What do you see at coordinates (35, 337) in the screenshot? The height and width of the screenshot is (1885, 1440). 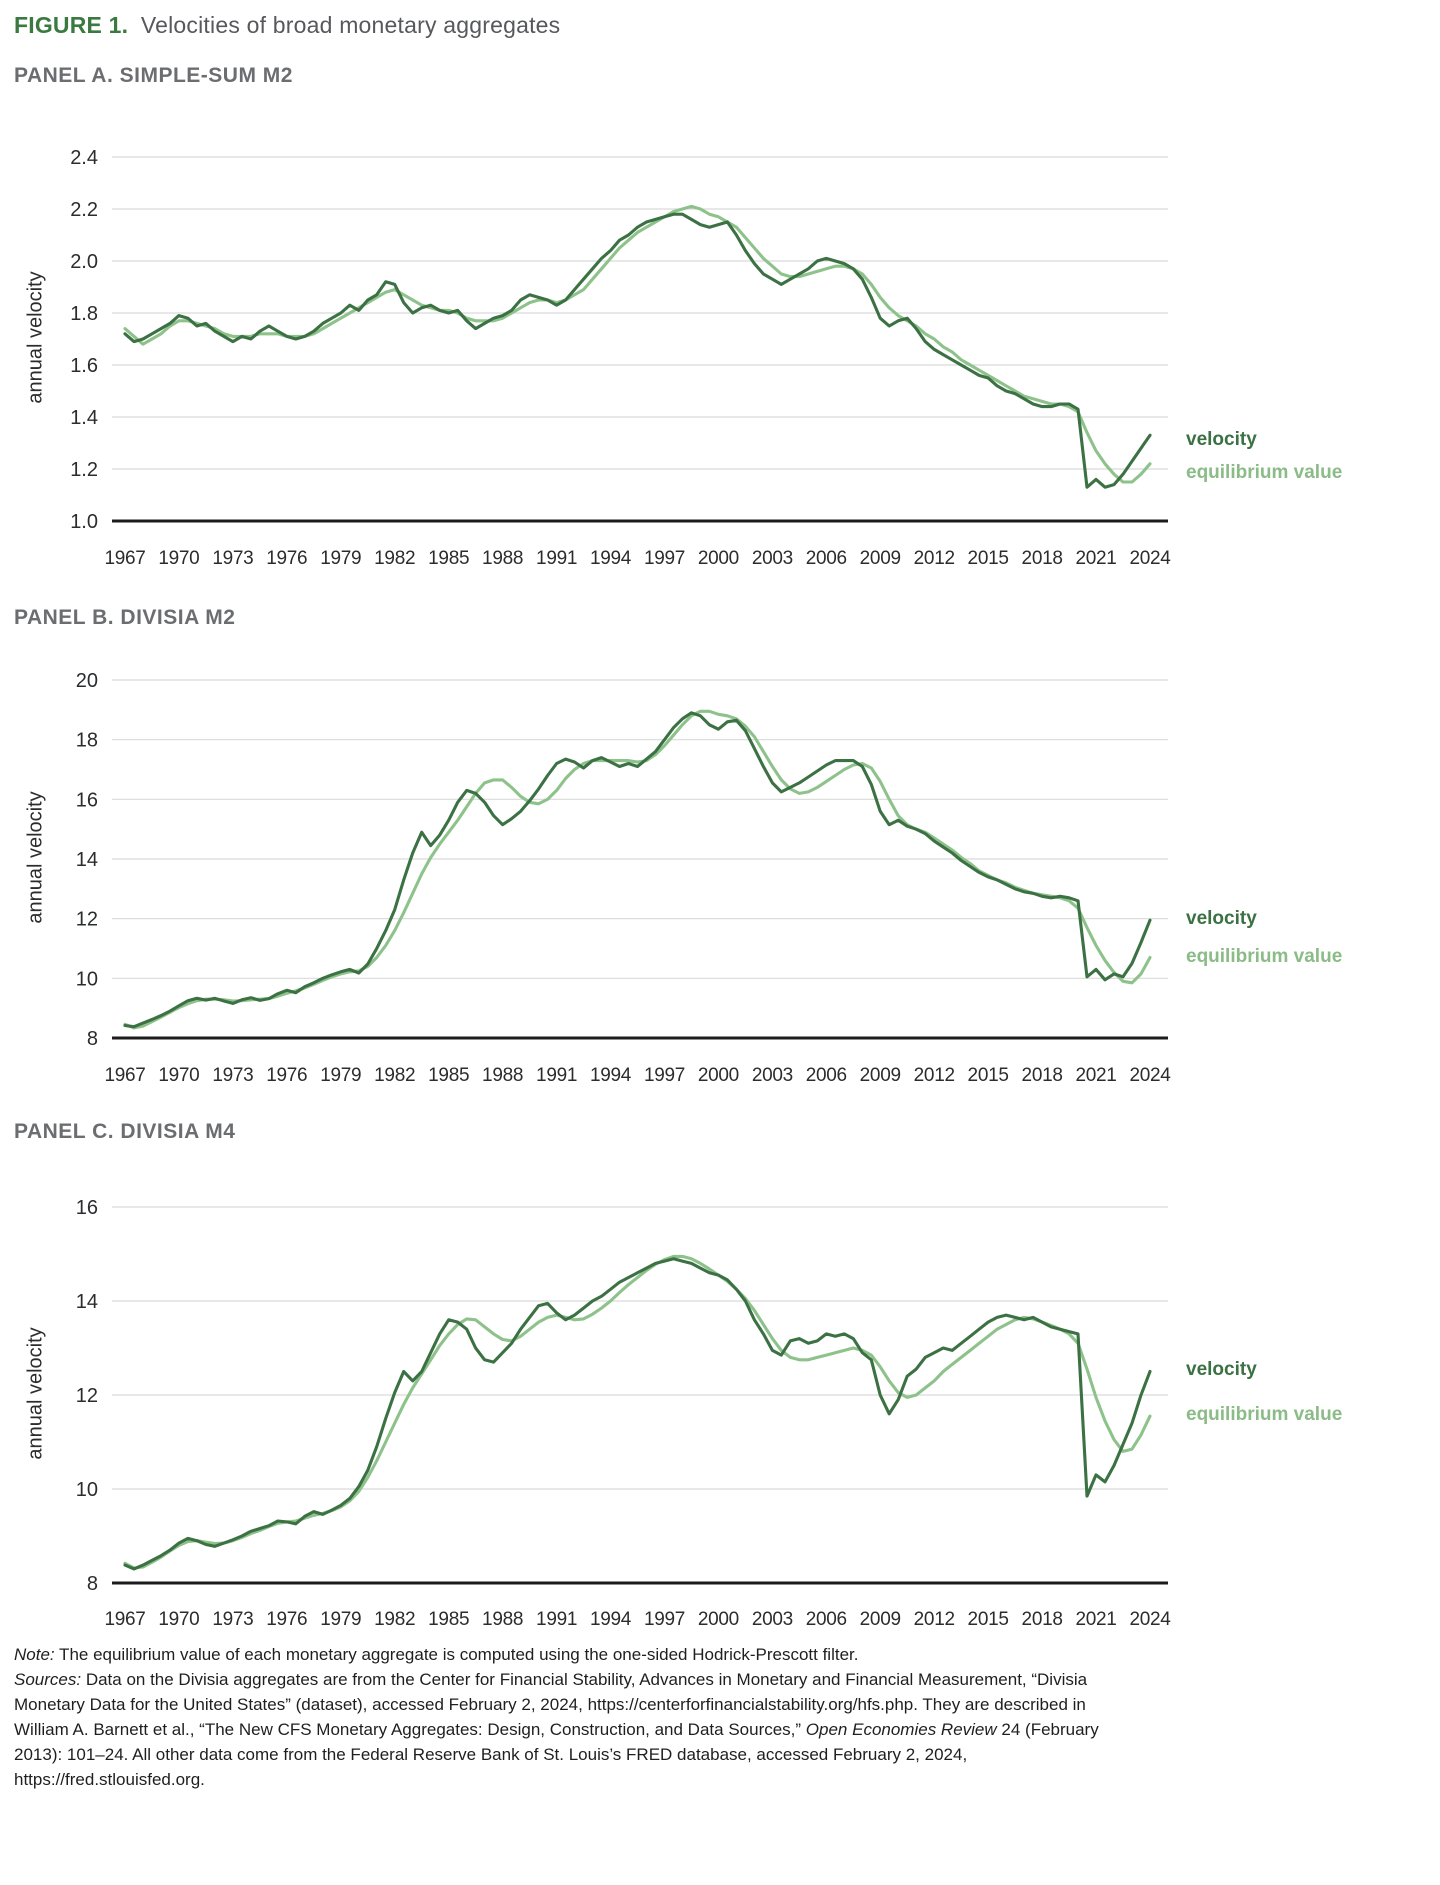 I see `panel-a-yaxis-label: annual velocity` at bounding box center [35, 337].